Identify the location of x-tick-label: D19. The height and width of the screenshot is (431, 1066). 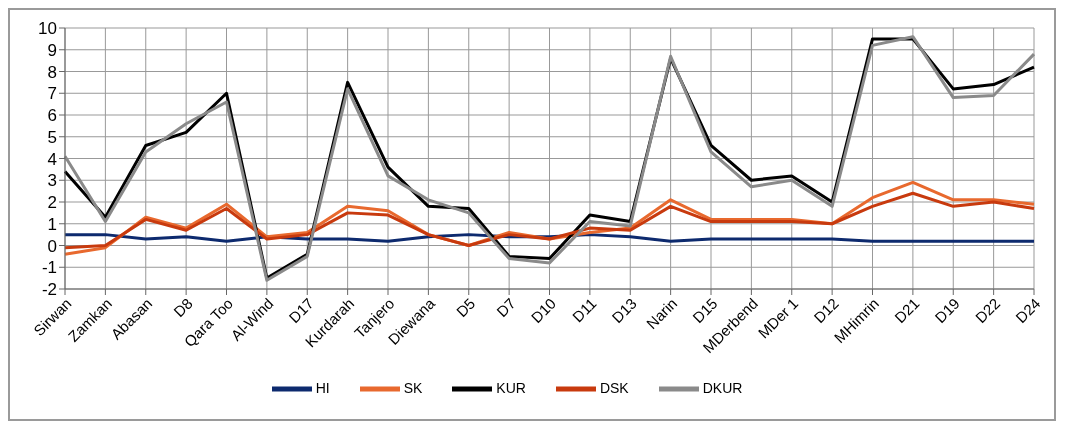
(947, 310).